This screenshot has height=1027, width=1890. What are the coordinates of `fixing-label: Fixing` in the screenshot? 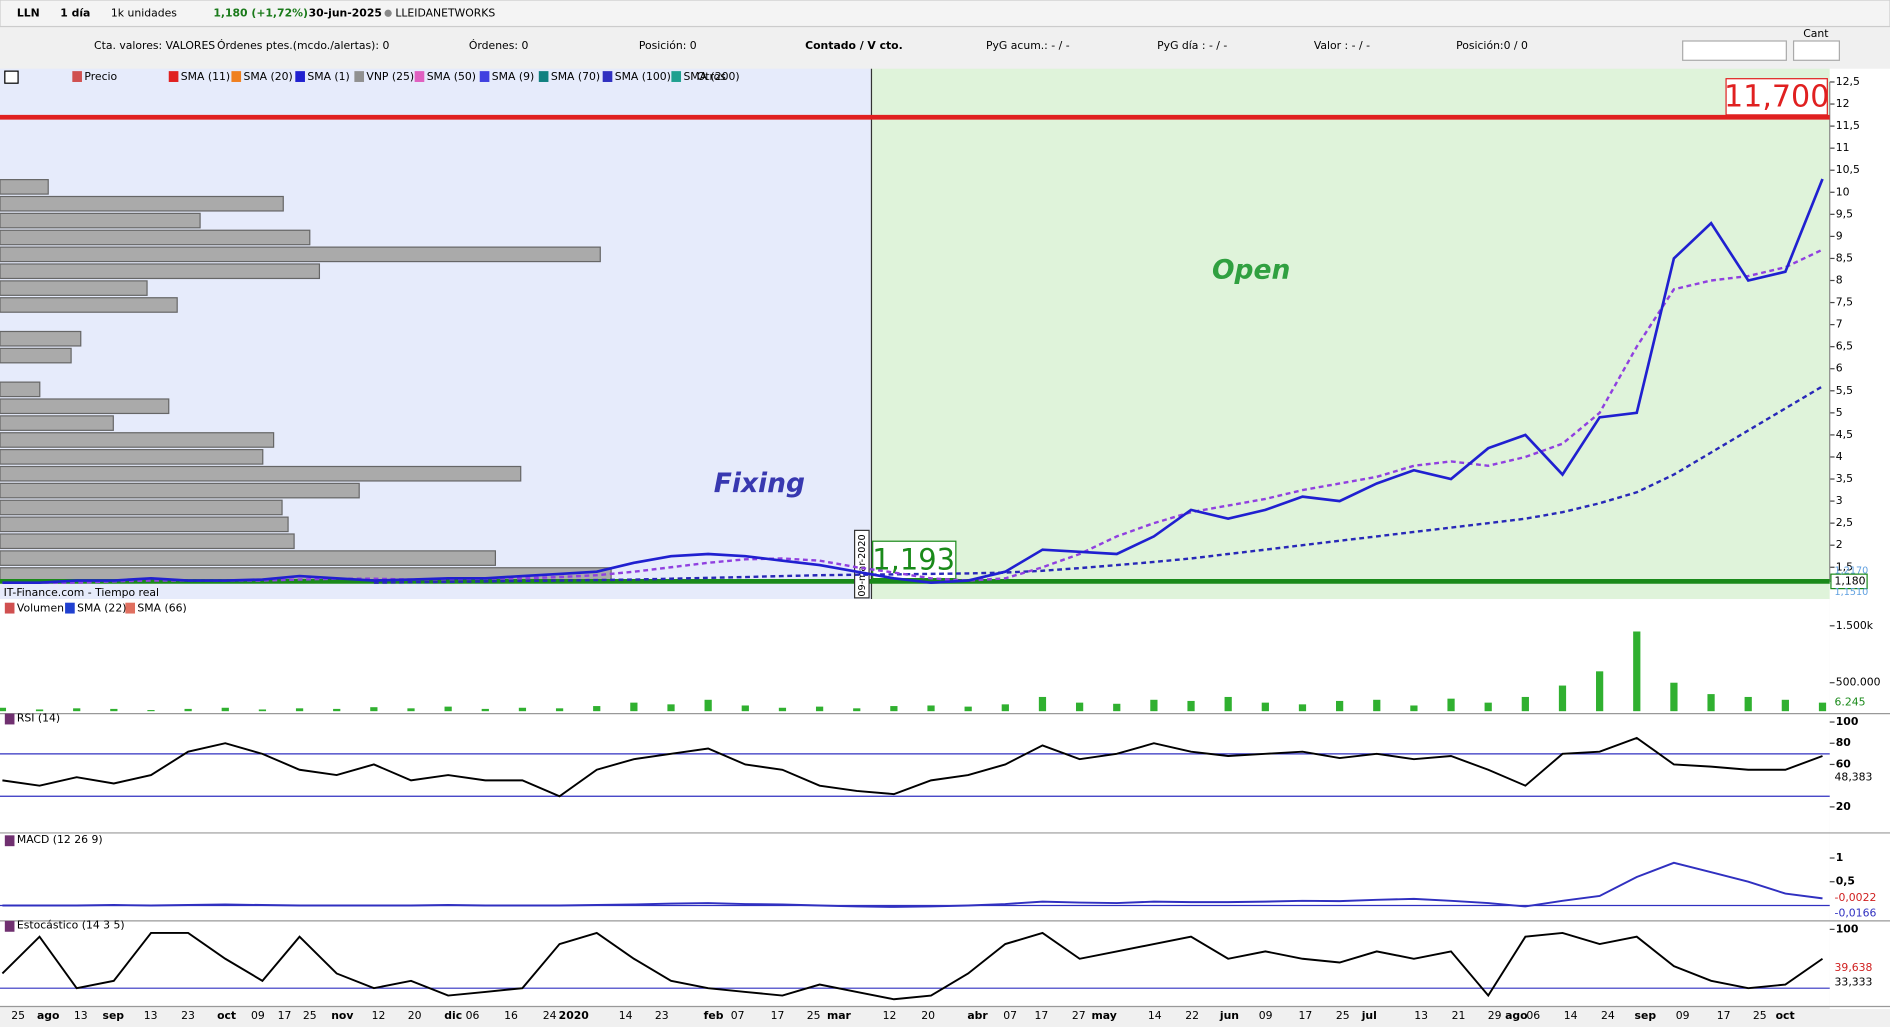 It's located at (759, 483).